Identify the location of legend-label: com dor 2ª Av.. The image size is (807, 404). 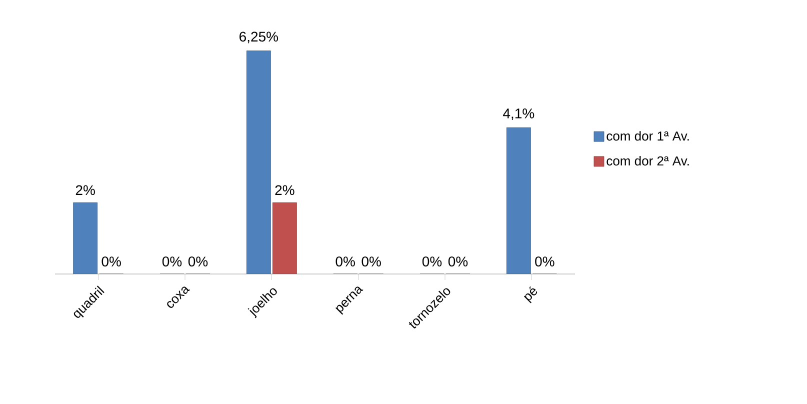
(647, 161).